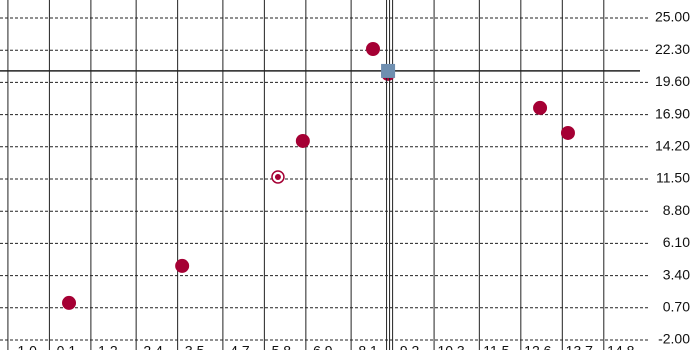  Describe the element at coordinates (67, 346) in the screenshot. I see `x-tick-label: 0.1` at that location.